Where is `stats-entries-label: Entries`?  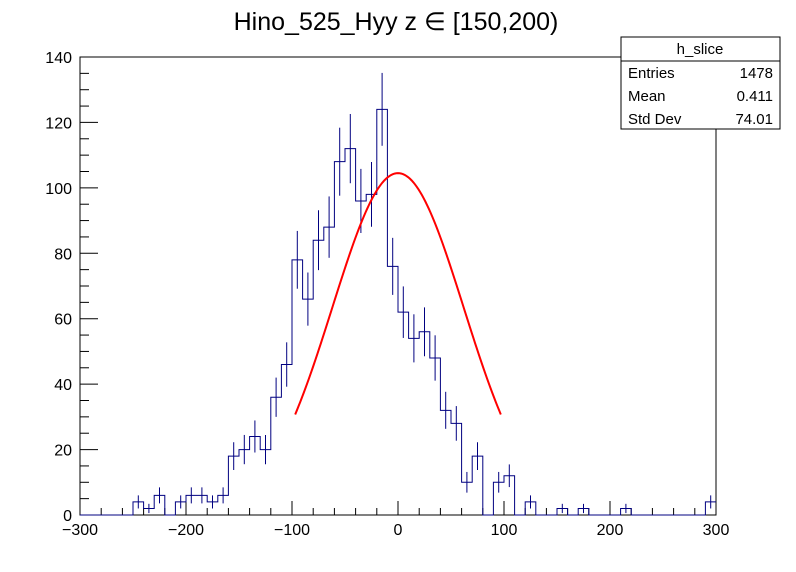
stats-entries-label: Entries is located at coordinates (651, 73).